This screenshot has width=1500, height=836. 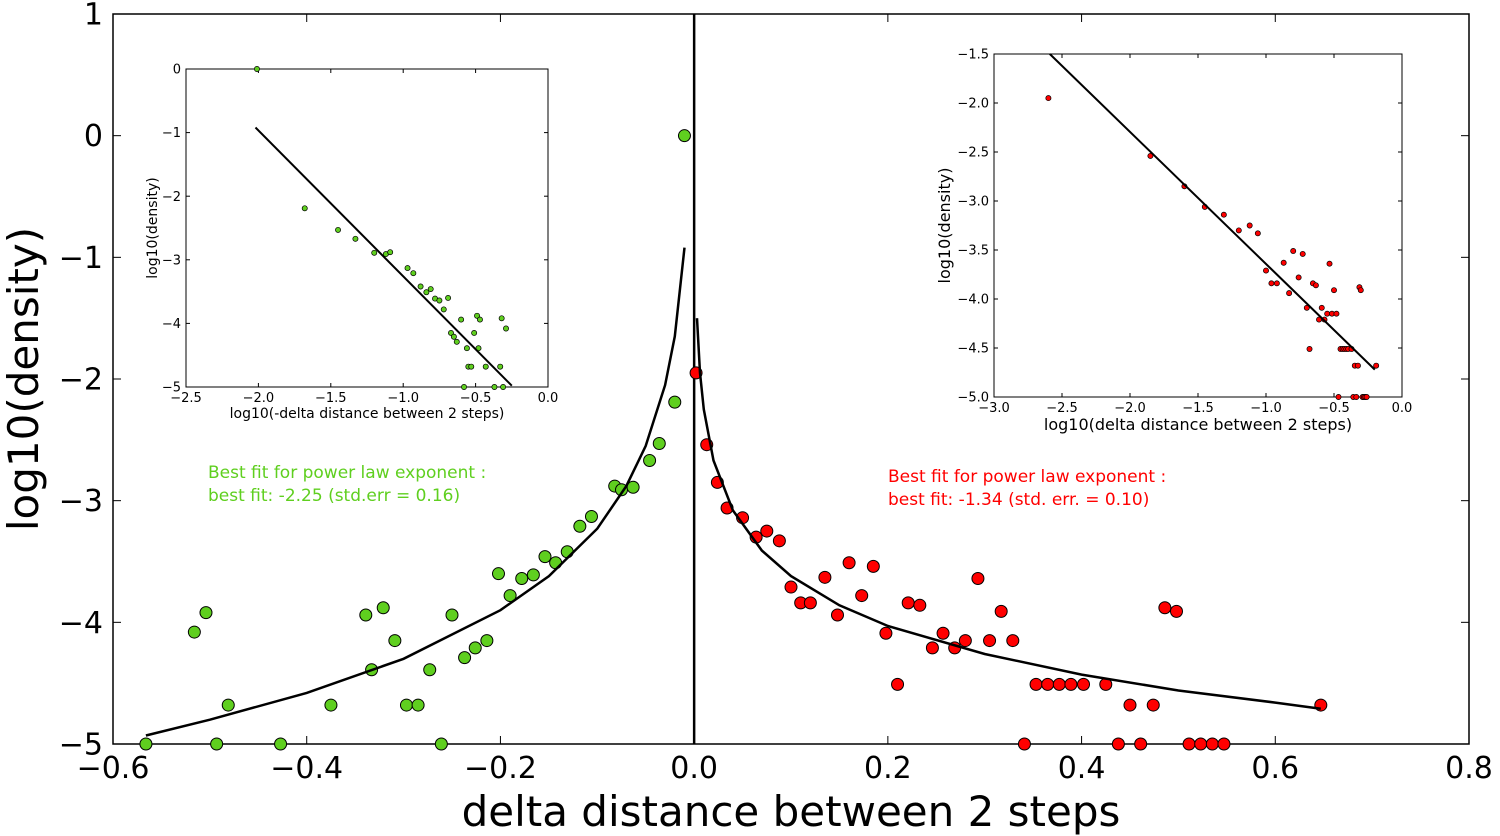 What do you see at coordinates (367, 414) in the screenshot?
I see `x-axis-label: log10(-delta distance between 2 steps)` at bounding box center [367, 414].